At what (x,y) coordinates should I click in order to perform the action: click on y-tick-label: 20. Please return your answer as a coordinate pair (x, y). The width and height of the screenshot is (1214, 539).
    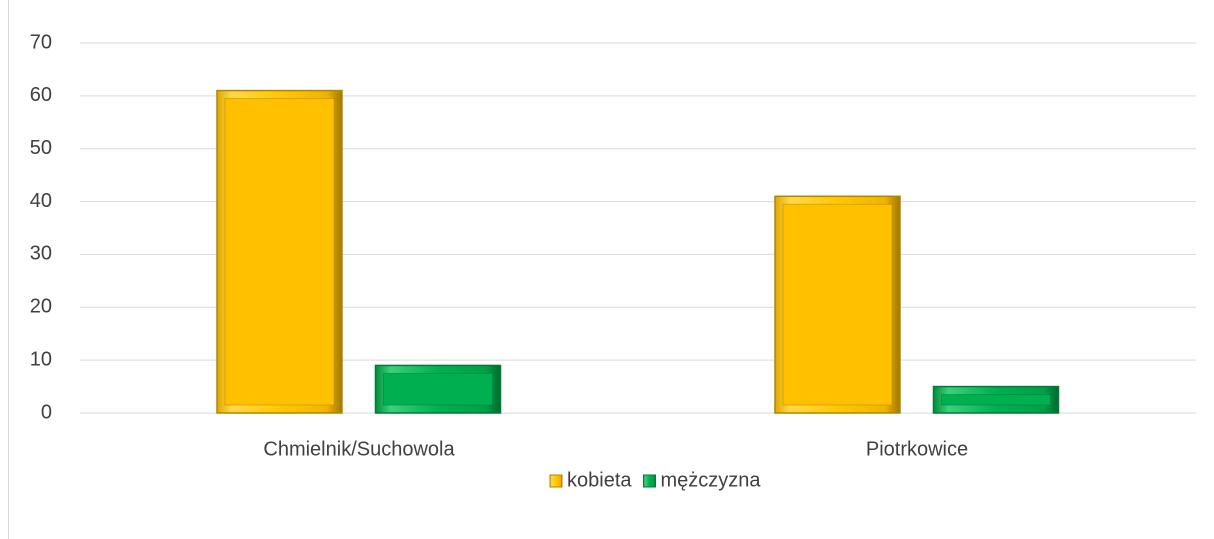
    Looking at the image, I should click on (41, 307).